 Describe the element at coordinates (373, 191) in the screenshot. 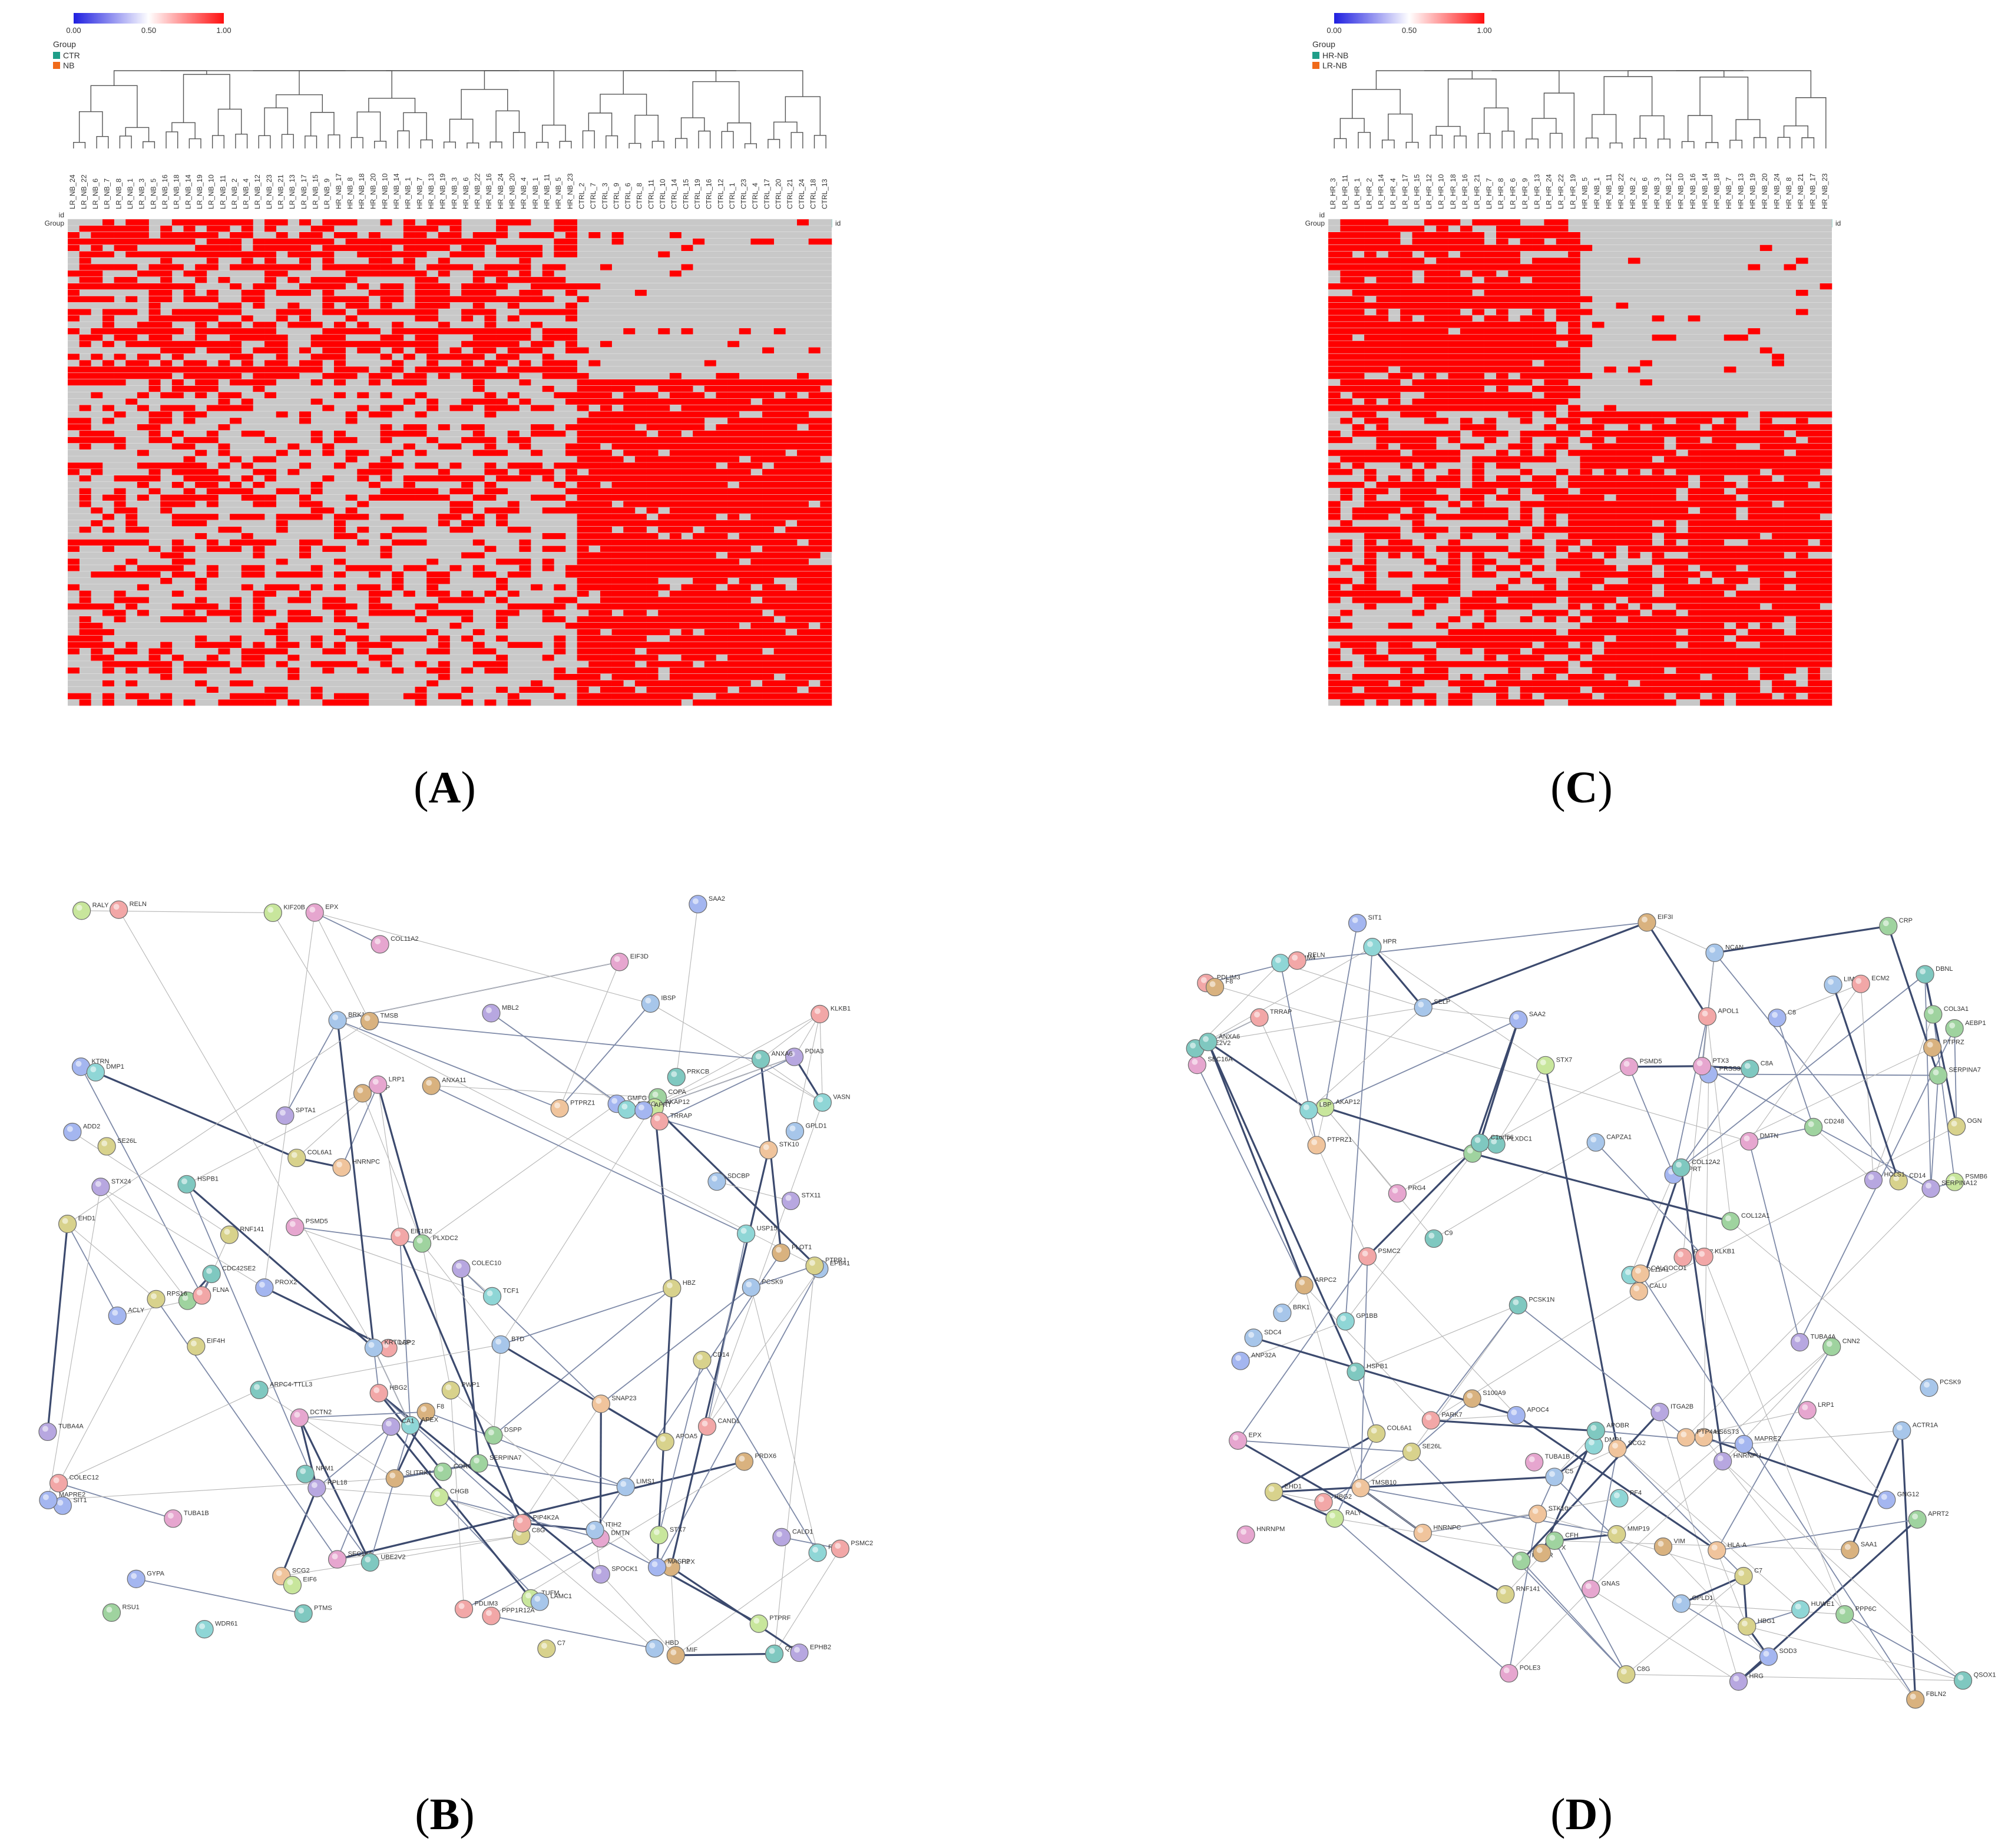

I see `column-label: HR_NB_20` at that location.